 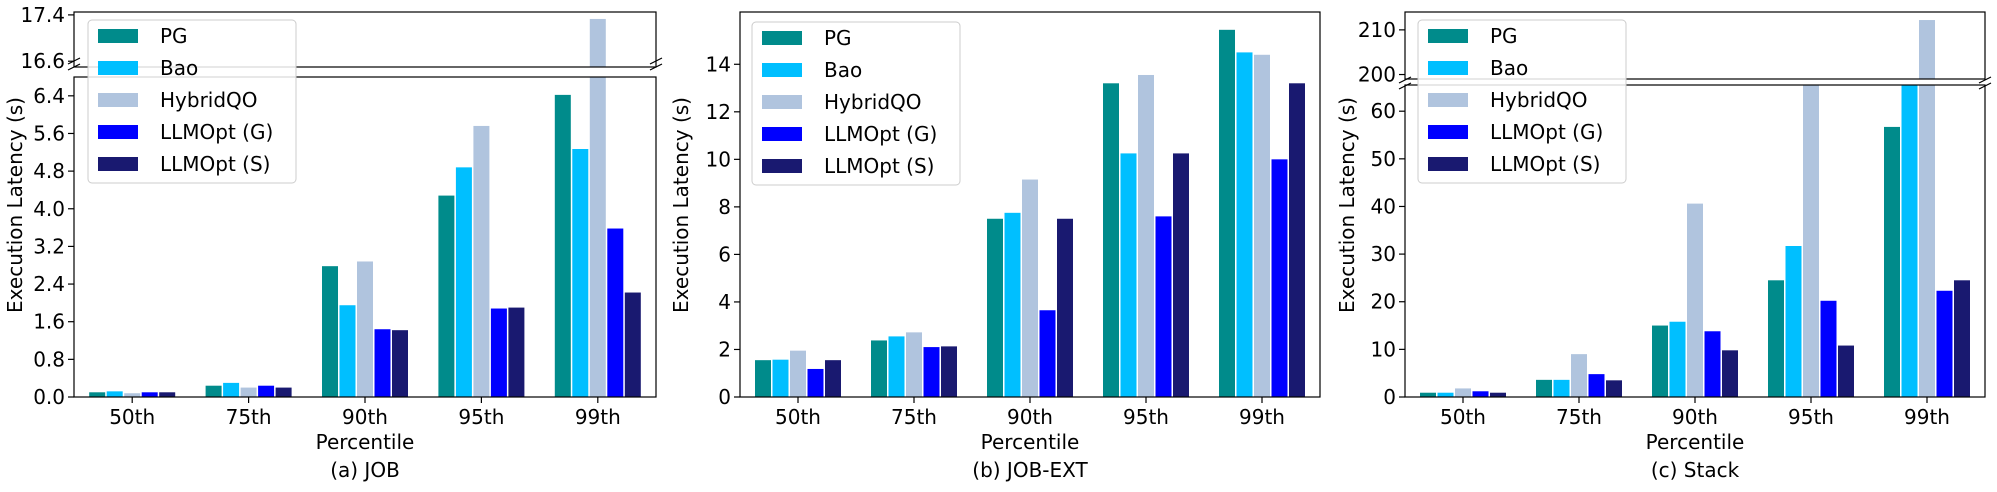 I want to click on bar-llmopt-g-90th, so click(x=1047, y=353).